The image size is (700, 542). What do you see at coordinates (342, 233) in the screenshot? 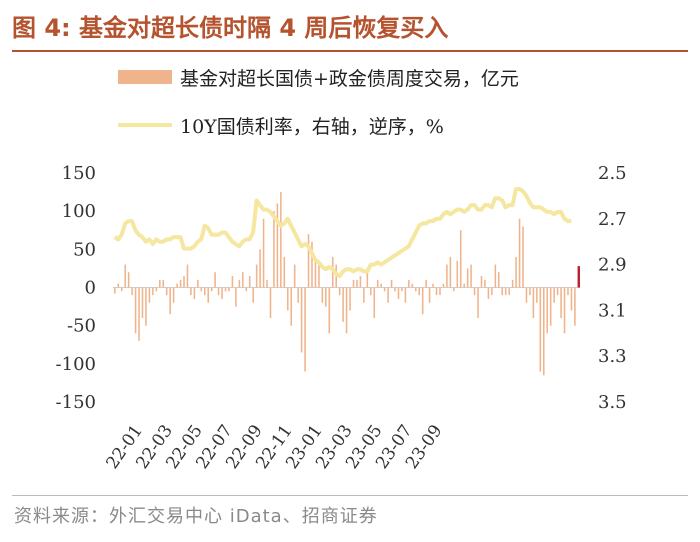
I see `rate-line` at bounding box center [342, 233].